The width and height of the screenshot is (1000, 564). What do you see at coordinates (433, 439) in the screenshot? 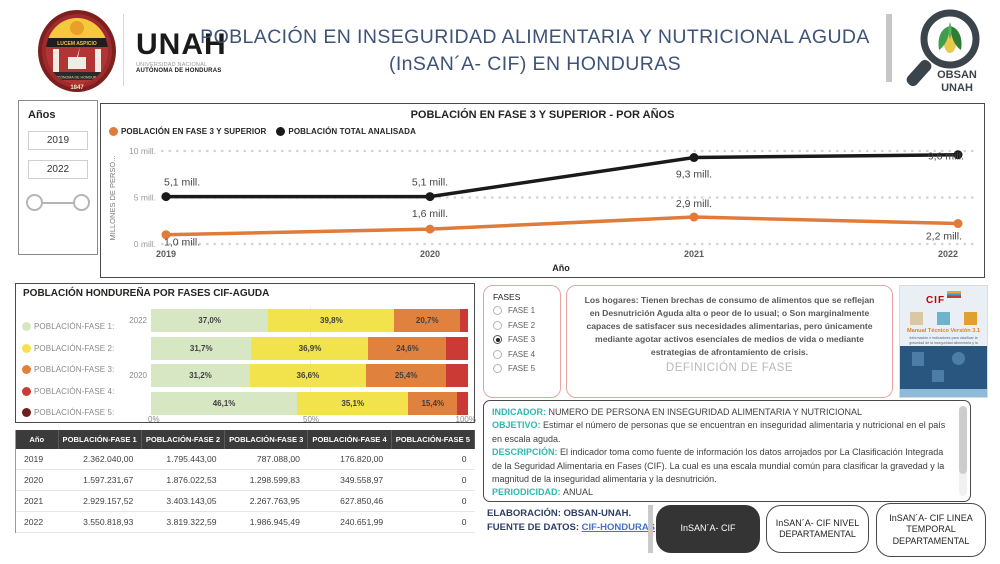
I see `table-header-cell: POBLACIÓN-FASE 5` at bounding box center [433, 439].